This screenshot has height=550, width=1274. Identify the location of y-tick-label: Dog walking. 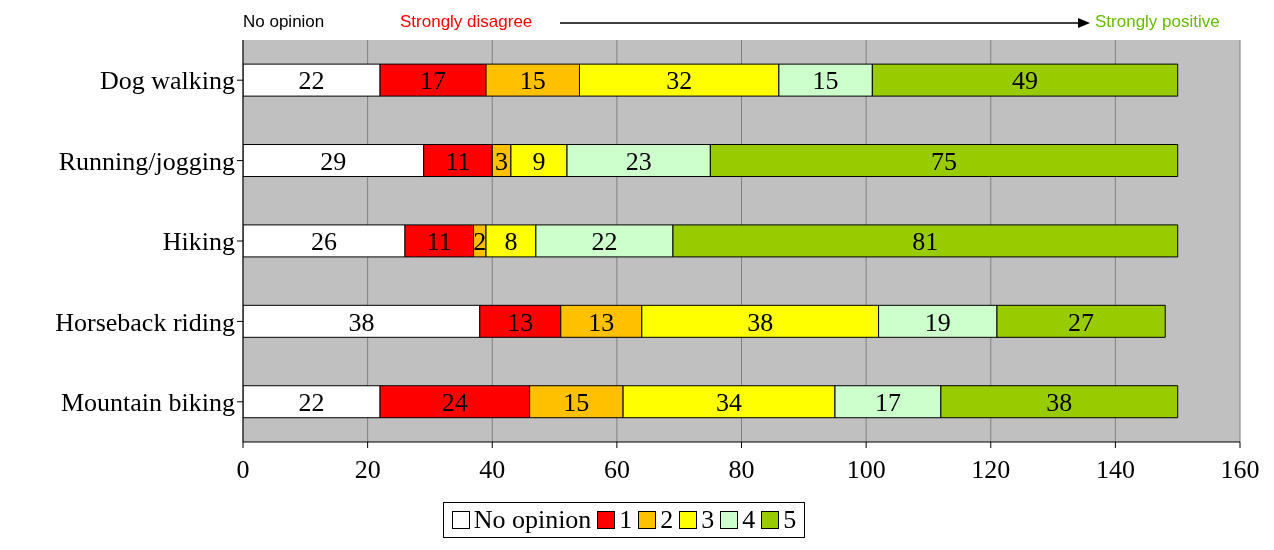
(167, 81).